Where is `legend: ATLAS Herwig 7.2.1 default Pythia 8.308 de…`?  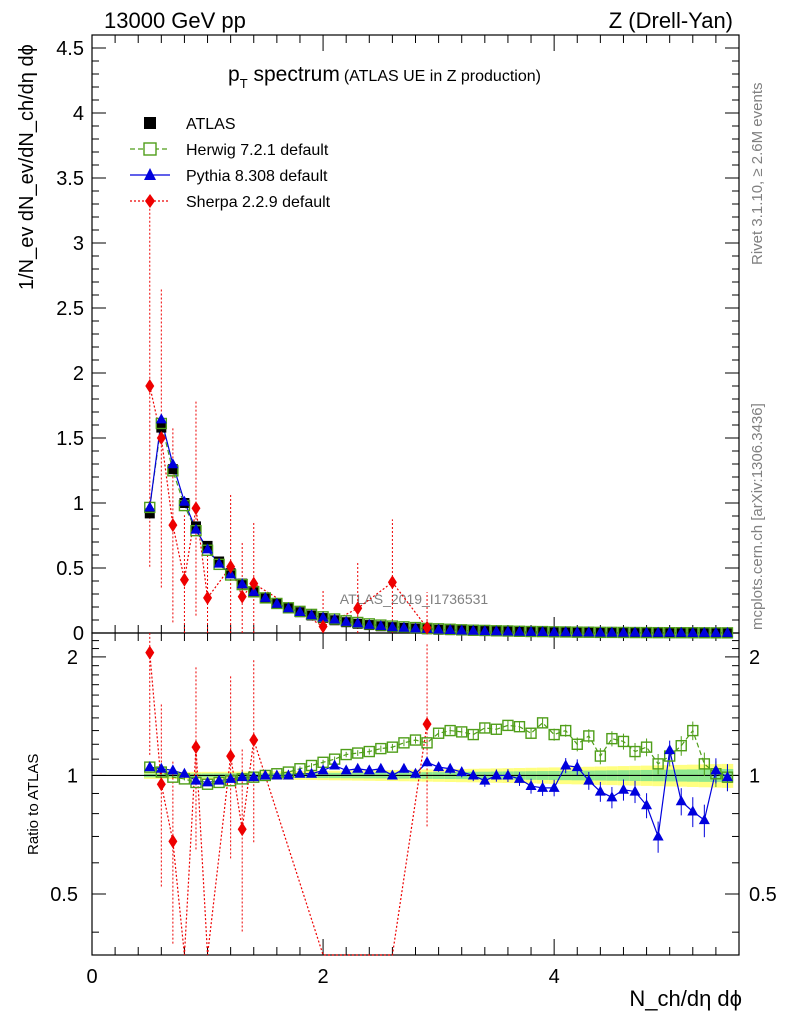 legend: ATLAS Herwig 7.2.1 default Pythia 8.308 de… is located at coordinates (230, 163).